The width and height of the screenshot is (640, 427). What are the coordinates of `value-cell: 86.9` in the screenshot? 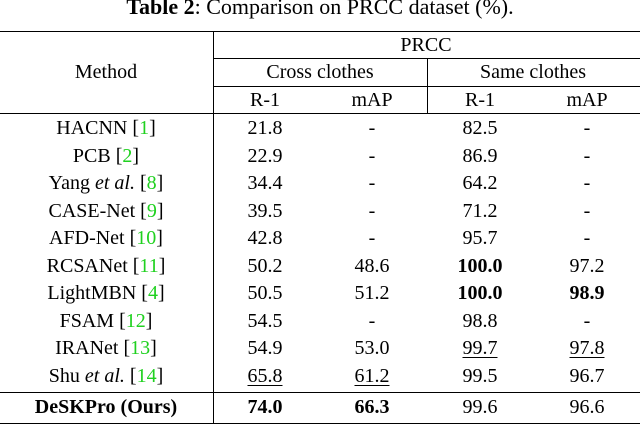 It's located at (480, 156).